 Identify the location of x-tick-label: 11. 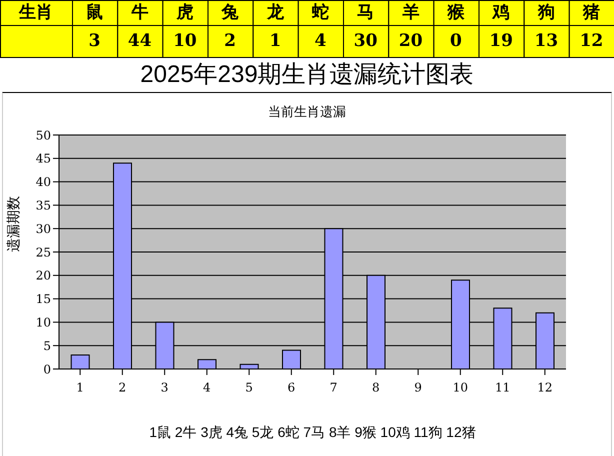
(502, 387).